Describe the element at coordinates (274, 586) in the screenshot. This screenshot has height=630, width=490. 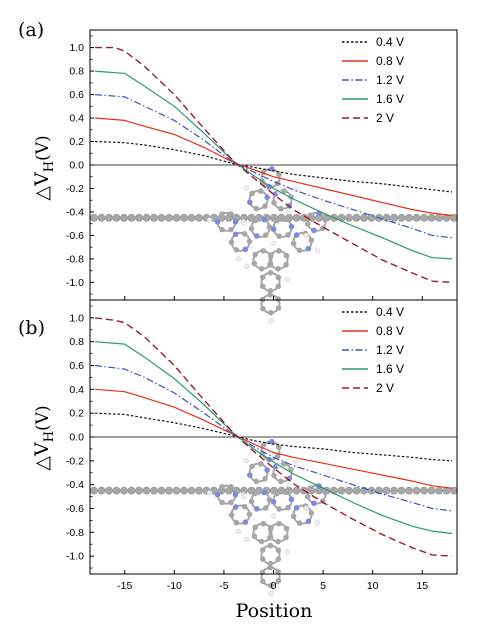
I see `x-tick-label: 0` at that location.